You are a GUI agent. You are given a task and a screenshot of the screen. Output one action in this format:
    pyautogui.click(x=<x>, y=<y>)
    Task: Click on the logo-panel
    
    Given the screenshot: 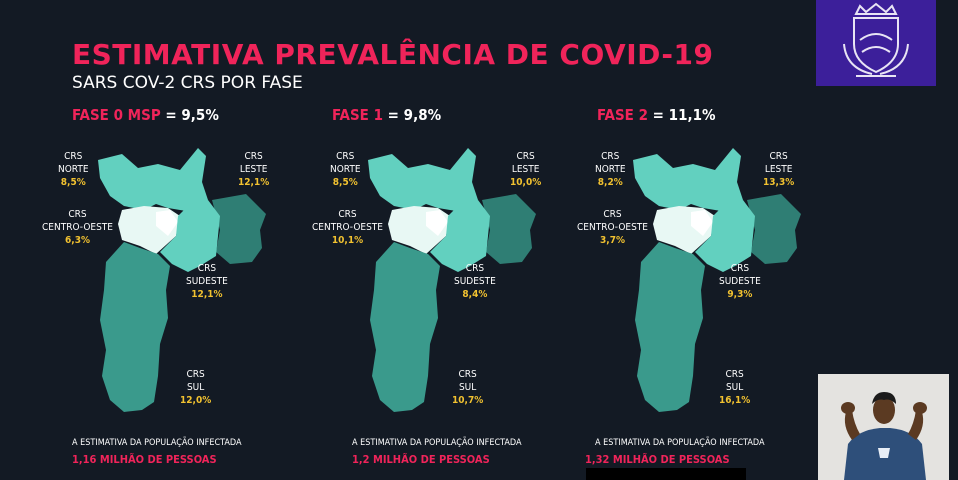 What is the action you would take?
    pyautogui.click(x=876, y=43)
    